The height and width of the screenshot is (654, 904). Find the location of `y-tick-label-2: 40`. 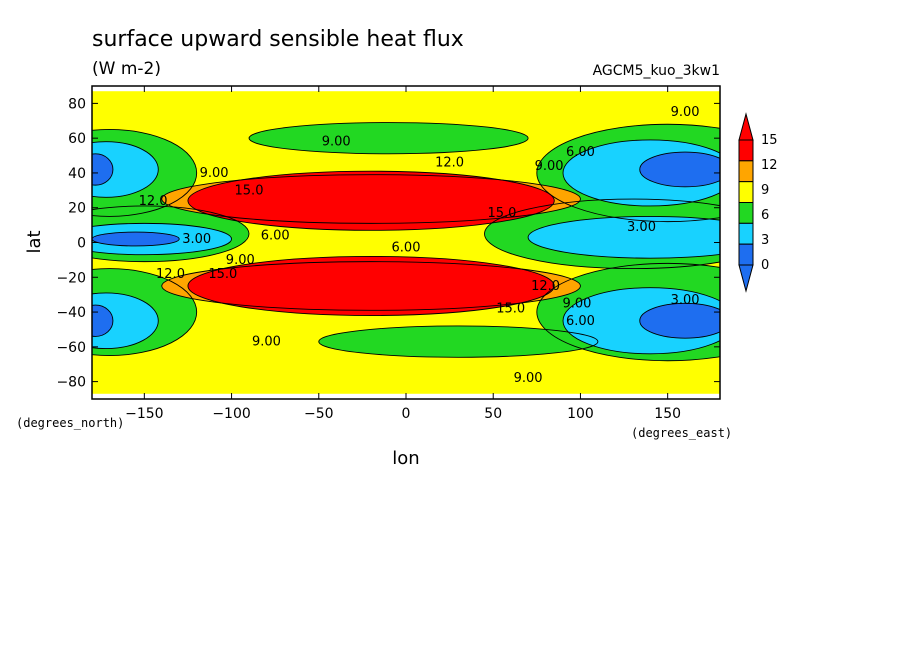

y-tick-label-2: 40 is located at coordinates (77, 174).